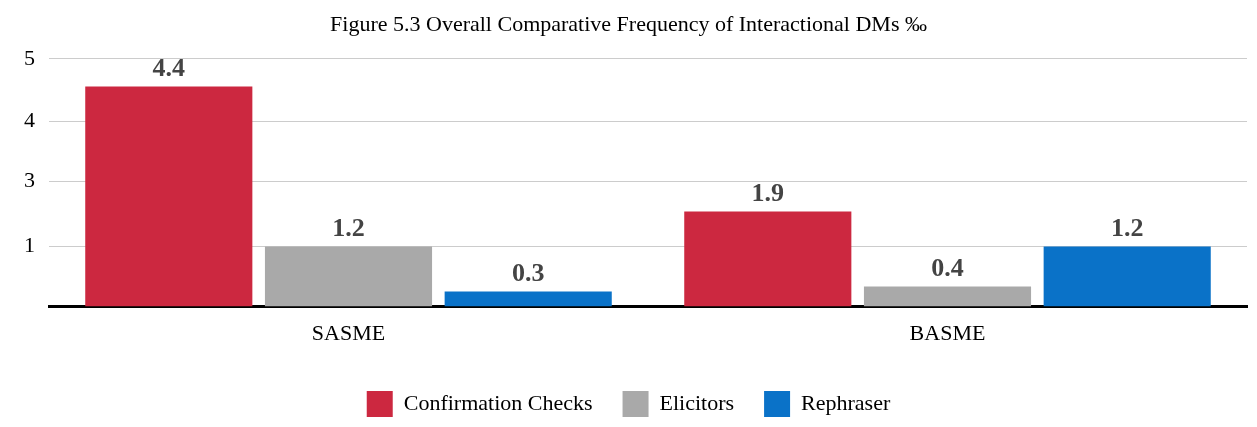  I want to click on legend-label: Rephraser, so click(846, 402).